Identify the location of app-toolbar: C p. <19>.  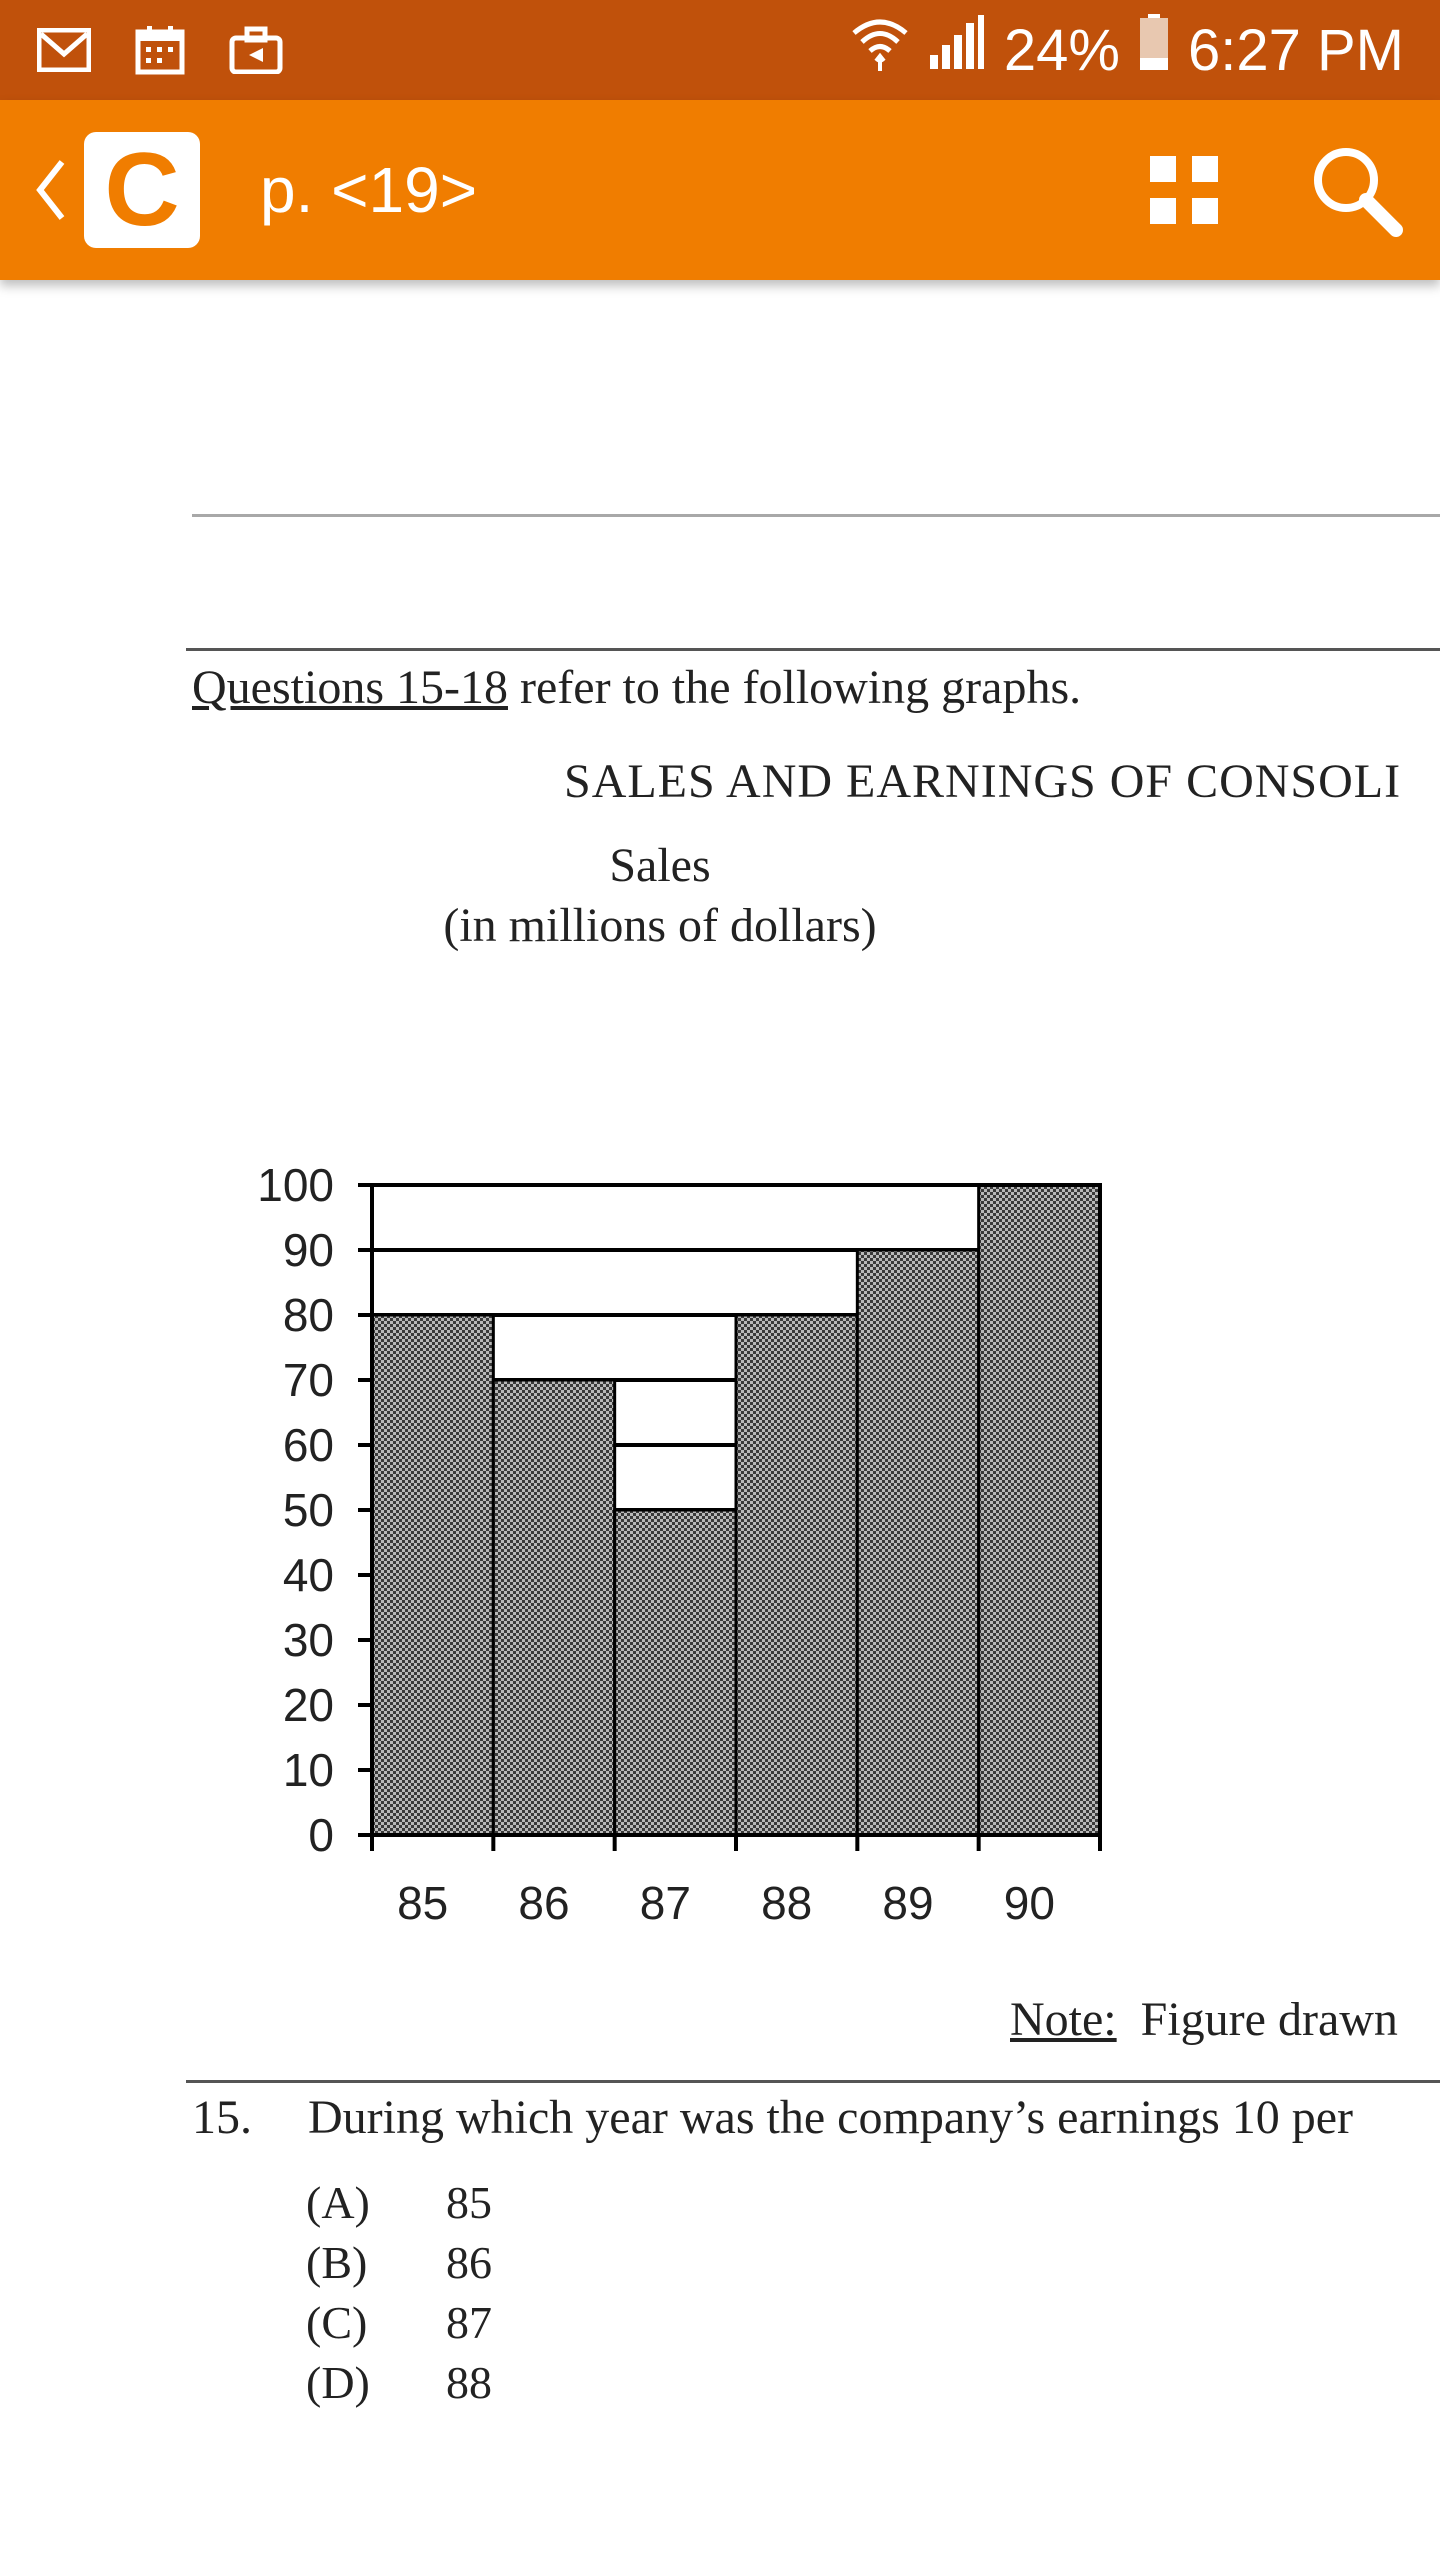
(720, 190).